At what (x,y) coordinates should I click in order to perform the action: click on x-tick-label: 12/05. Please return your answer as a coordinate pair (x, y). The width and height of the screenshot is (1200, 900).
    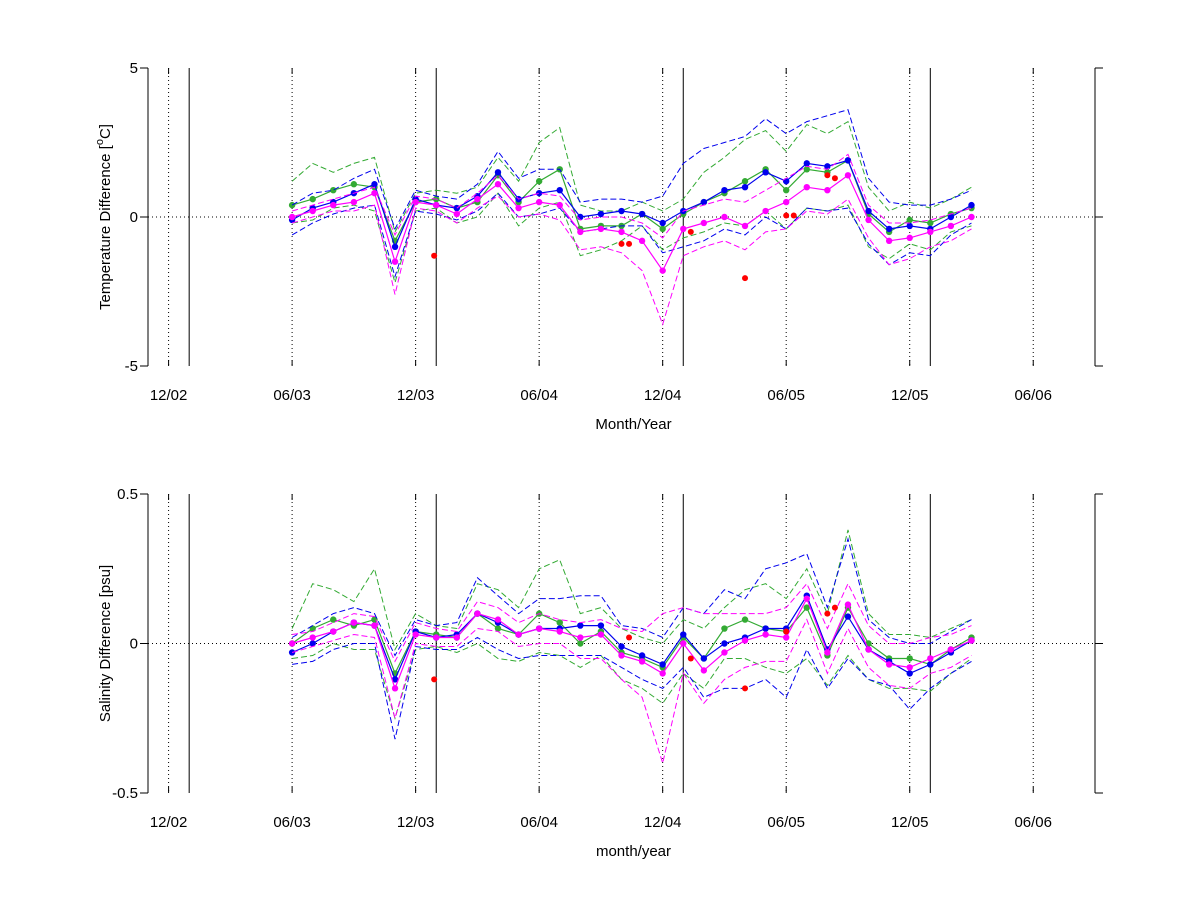
    Looking at the image, I should click on (910, 822).